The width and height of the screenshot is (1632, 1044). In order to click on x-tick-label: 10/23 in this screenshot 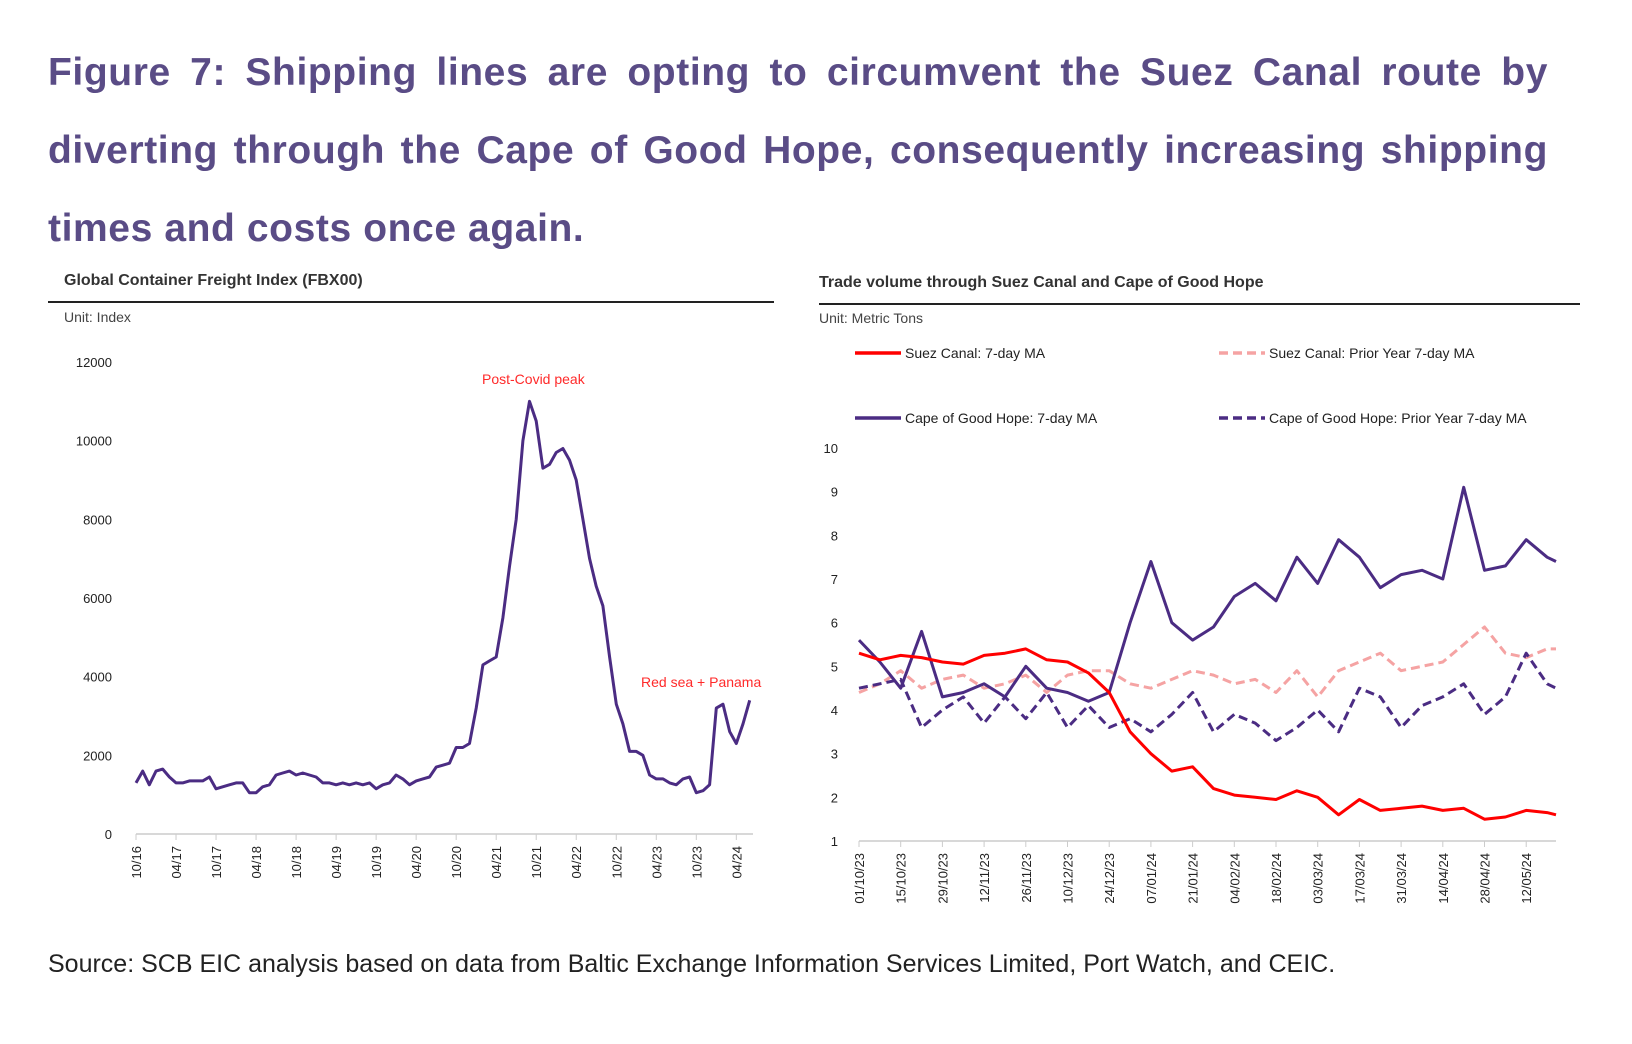, I will do `click(696, 862)`.